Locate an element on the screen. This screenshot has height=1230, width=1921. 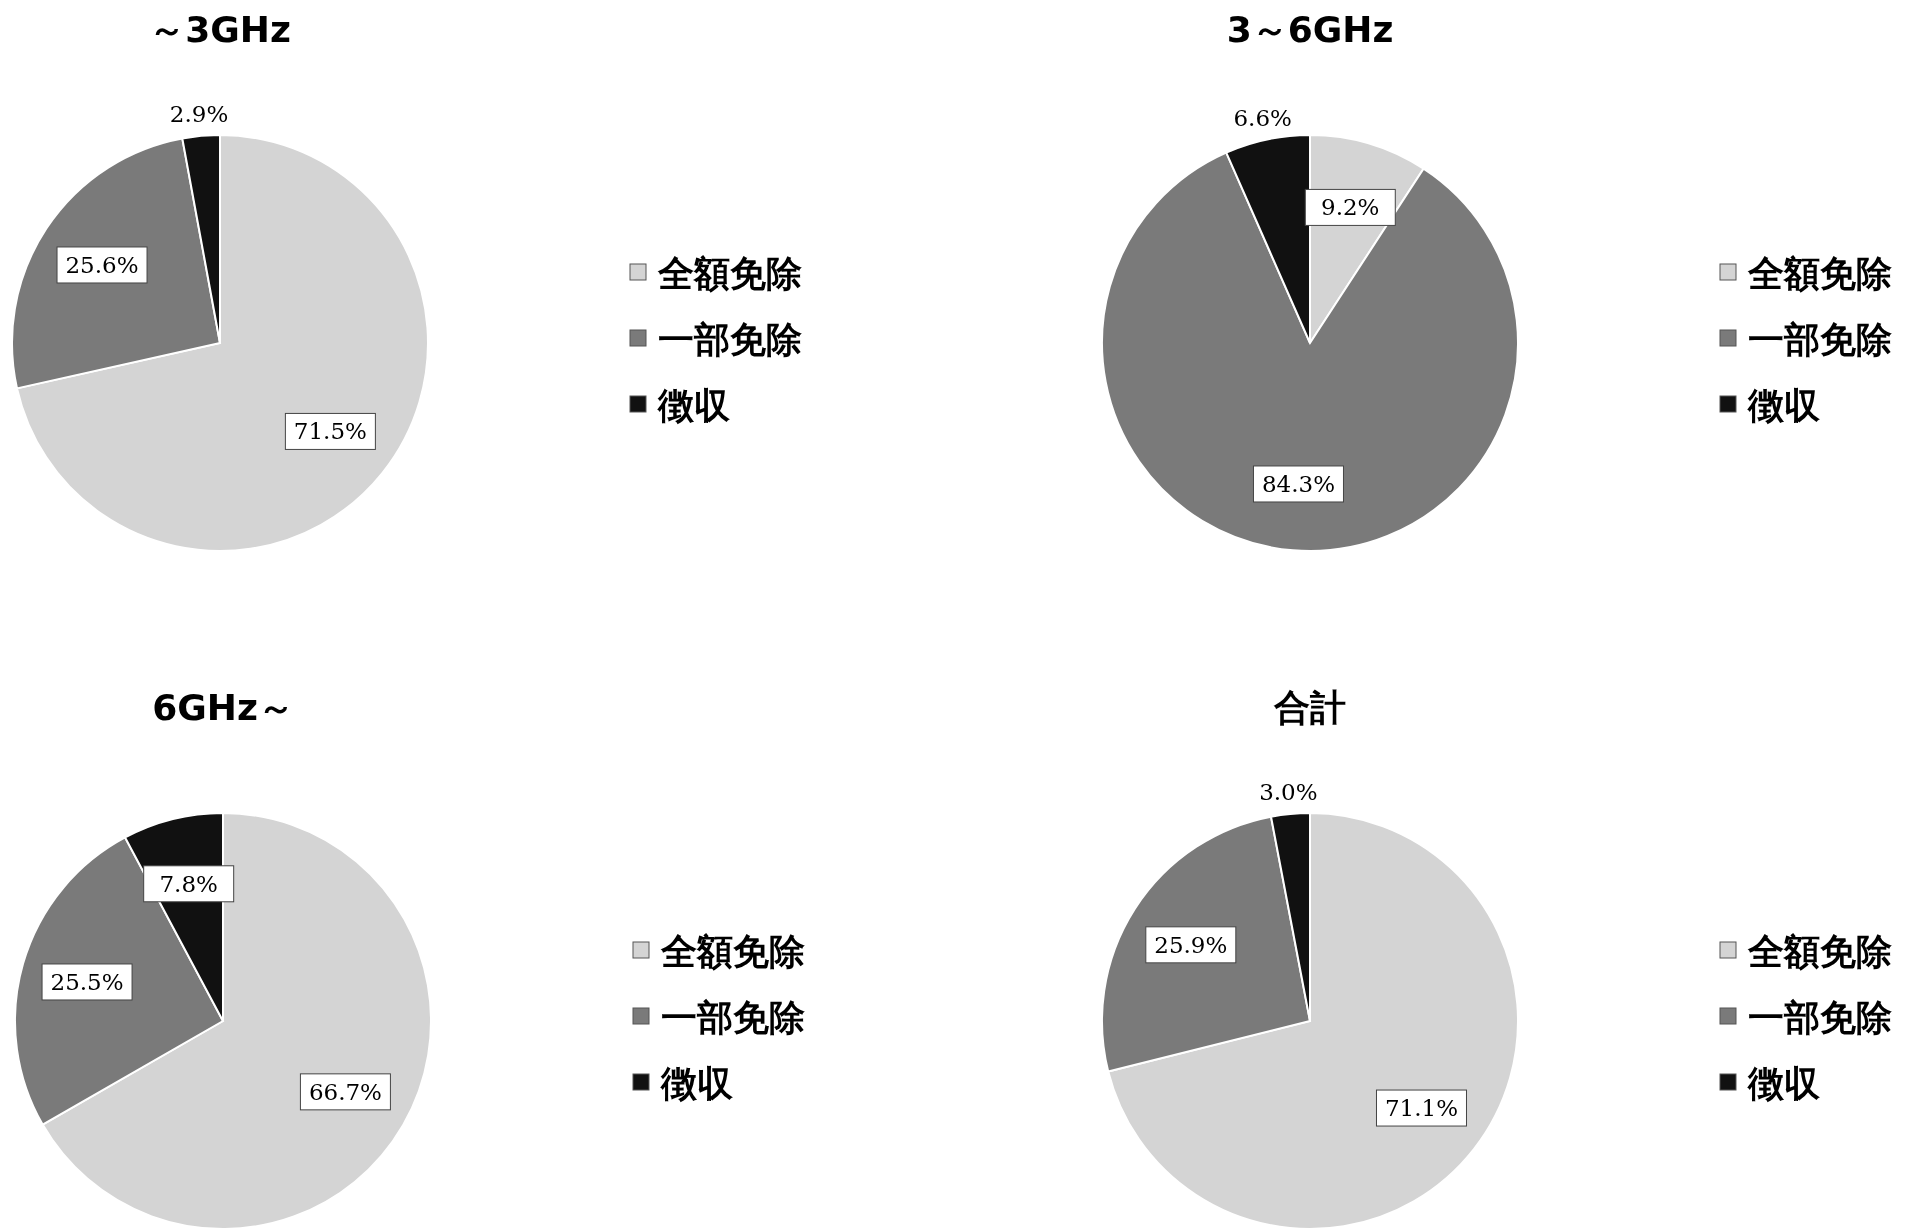
data-label: 3.0% is located at coordinates (1288, 792).